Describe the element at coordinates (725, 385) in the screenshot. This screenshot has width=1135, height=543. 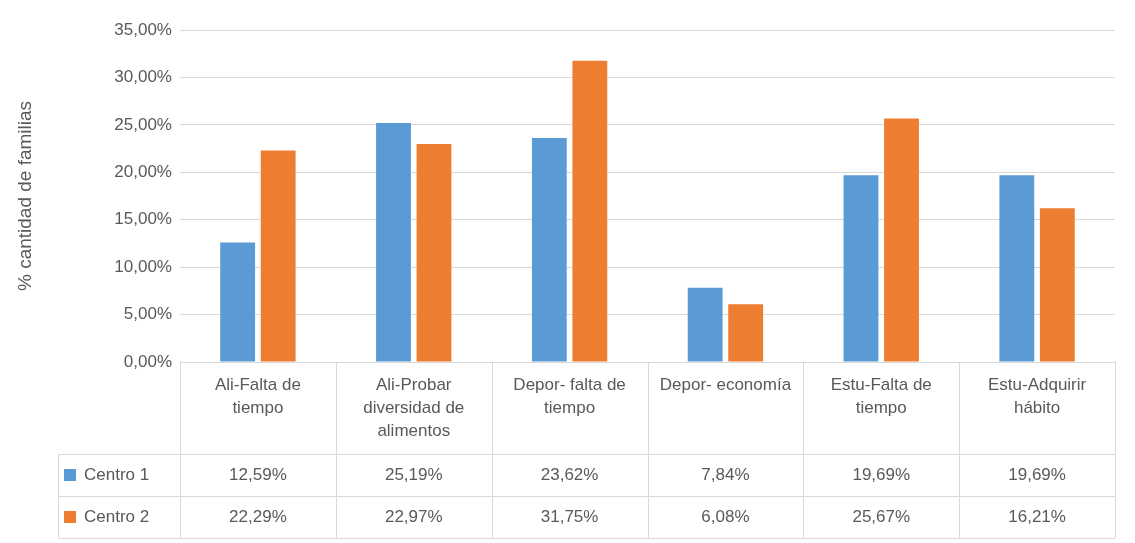
I see `x-tick-label: Depor- economía` at that location.